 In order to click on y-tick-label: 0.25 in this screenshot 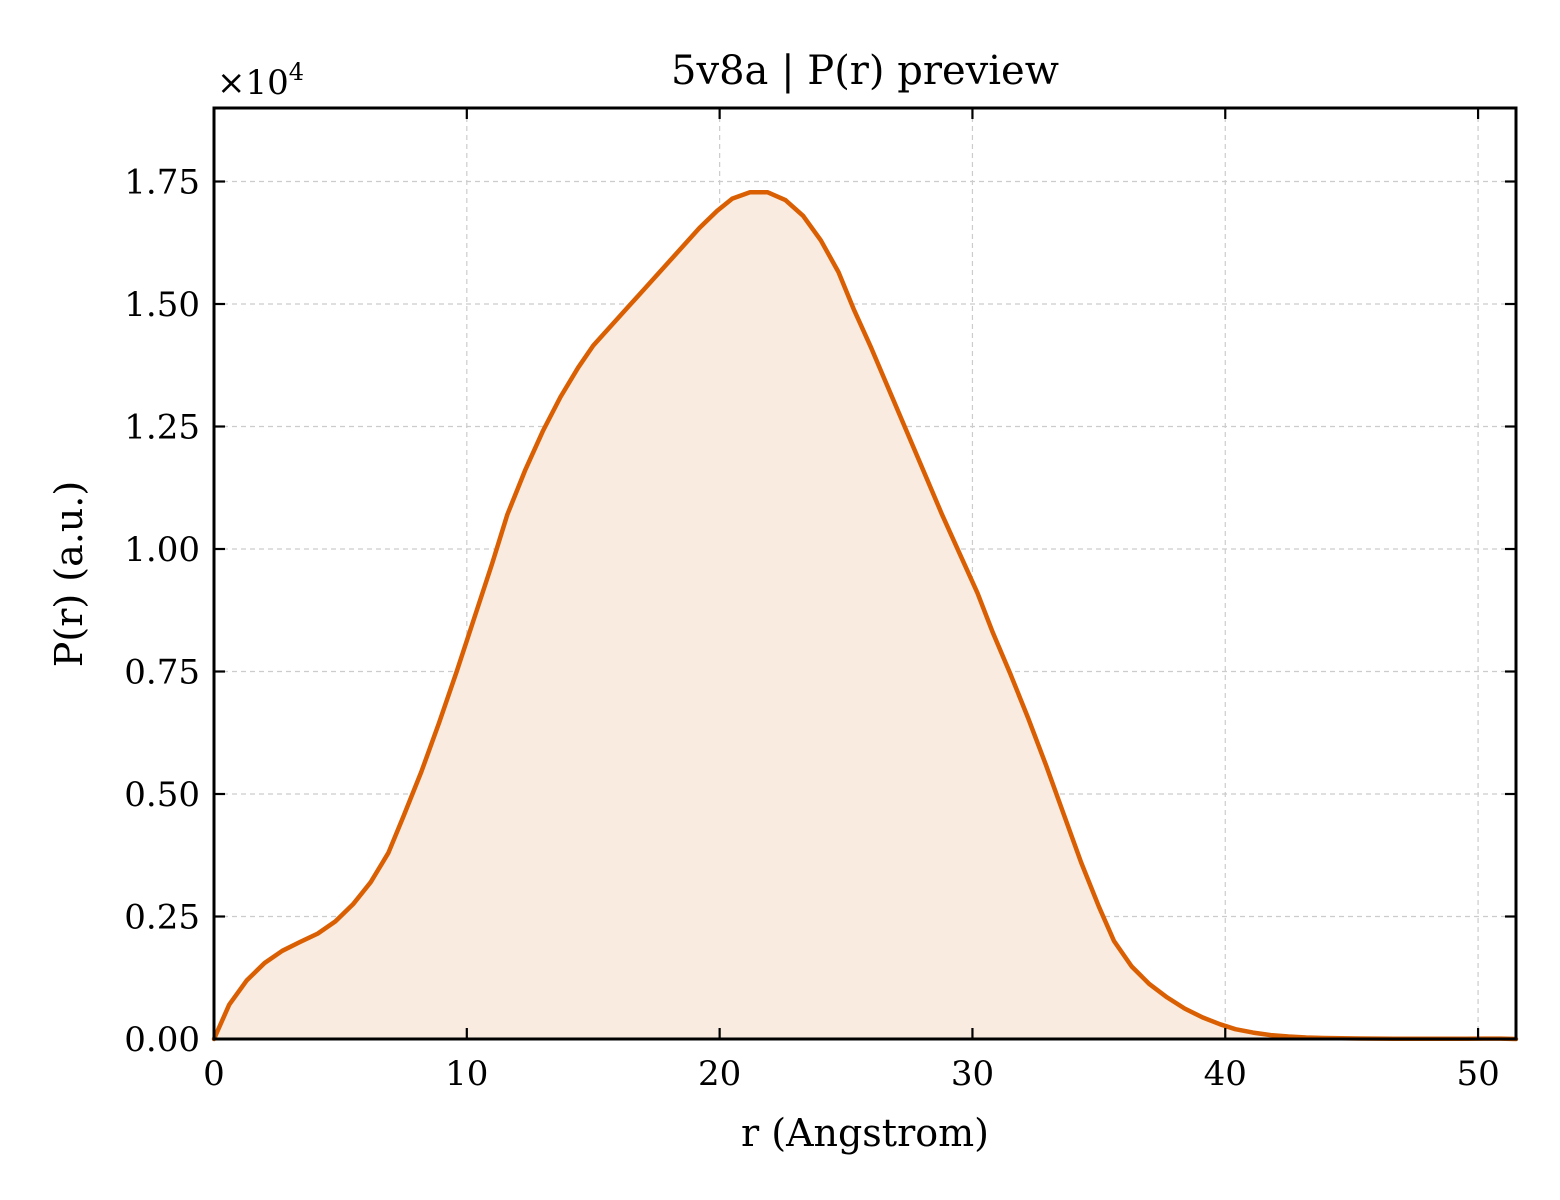, I will do `click(162, 918)`.